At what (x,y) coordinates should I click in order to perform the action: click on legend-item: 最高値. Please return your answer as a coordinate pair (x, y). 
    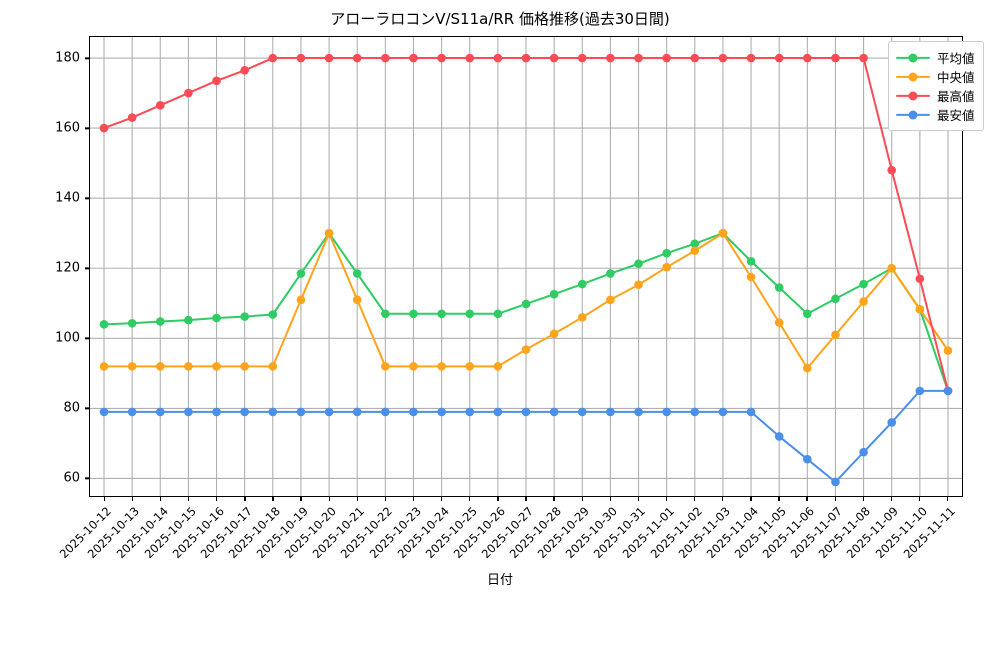
    Looking at the image, I should click on (935, 95).